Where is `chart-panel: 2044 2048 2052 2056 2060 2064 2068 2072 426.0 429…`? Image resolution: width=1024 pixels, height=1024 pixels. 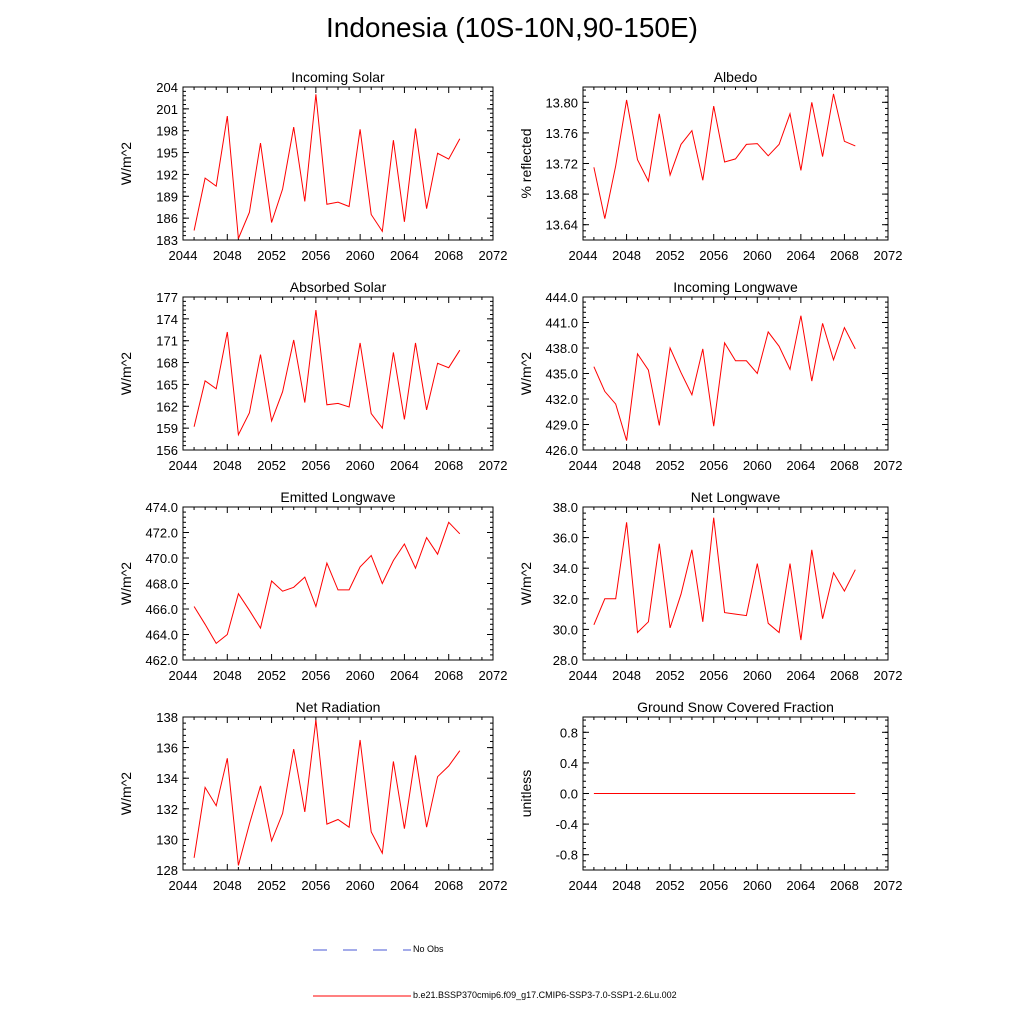 chart-panel: 2044 2048 2052 2056 2060 2064 2068 2072 426.0 429… is located at coordinates (710, 376).